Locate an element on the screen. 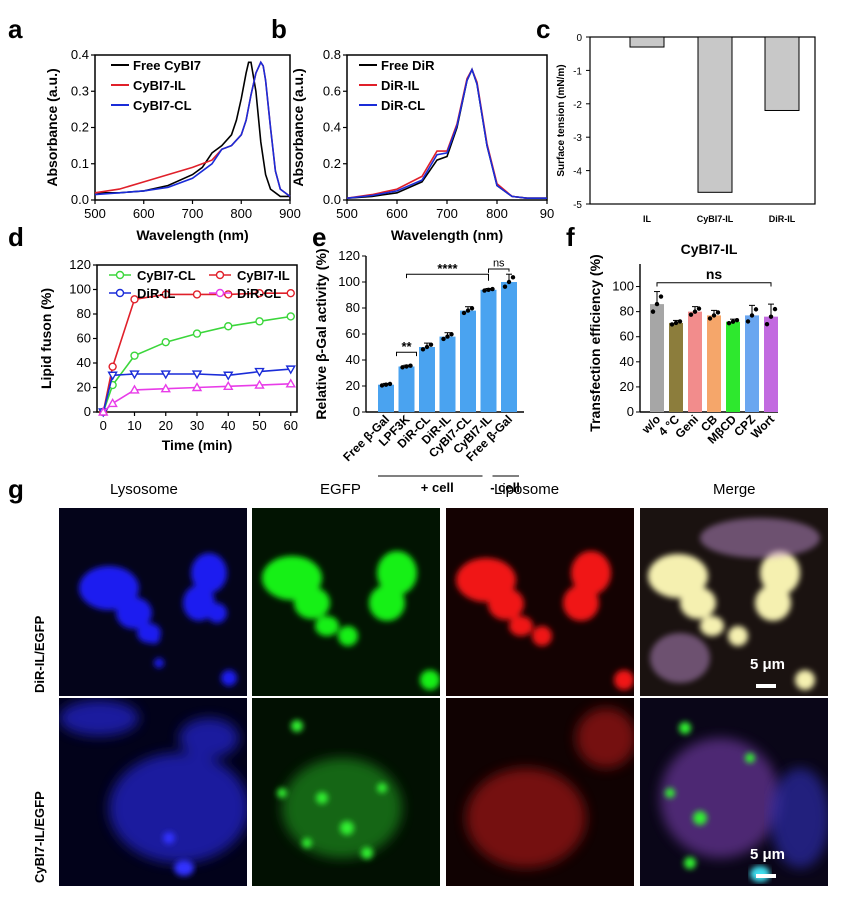 The height and width of the screenshot is (906, 860). y-tick-label: 0.4 is located at coordinates (332, 127).